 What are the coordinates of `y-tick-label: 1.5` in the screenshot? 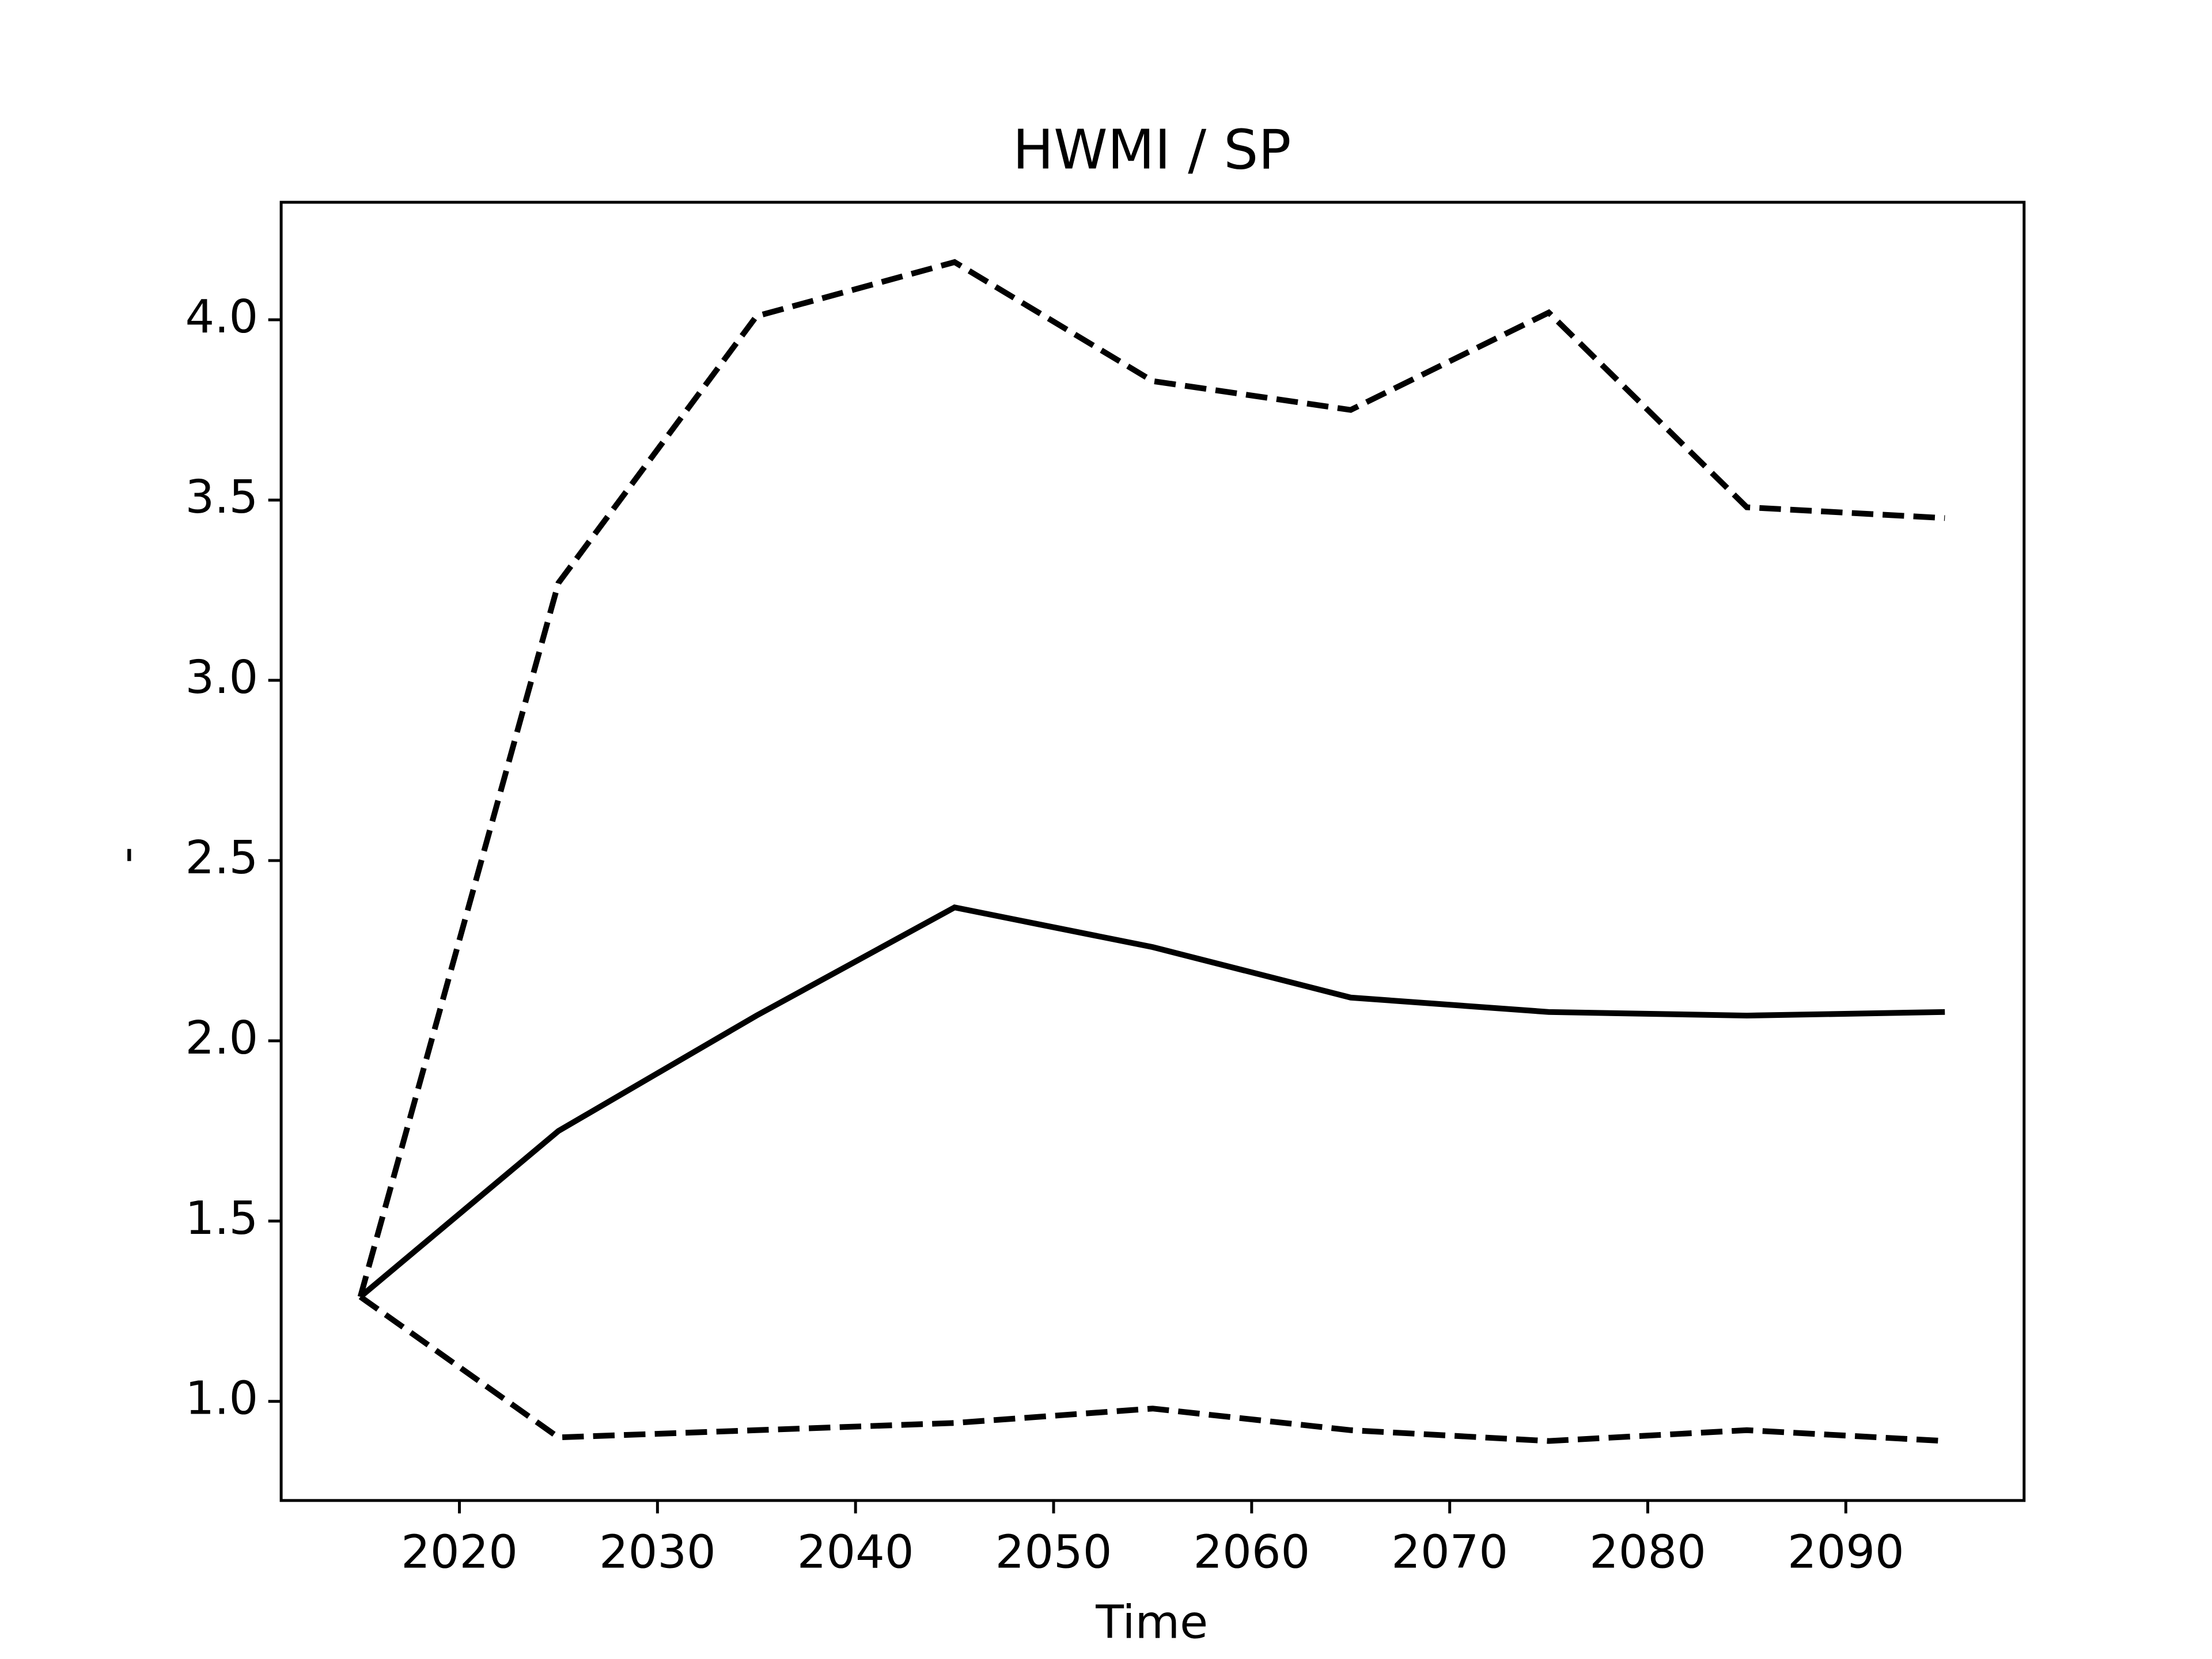 It's located at (222, 1218).